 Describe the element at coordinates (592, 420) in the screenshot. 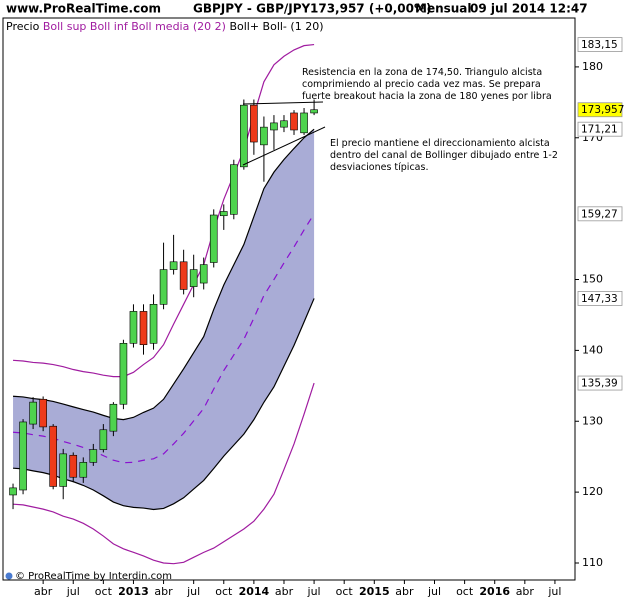

I see `y-tick-label: 130` at that location.